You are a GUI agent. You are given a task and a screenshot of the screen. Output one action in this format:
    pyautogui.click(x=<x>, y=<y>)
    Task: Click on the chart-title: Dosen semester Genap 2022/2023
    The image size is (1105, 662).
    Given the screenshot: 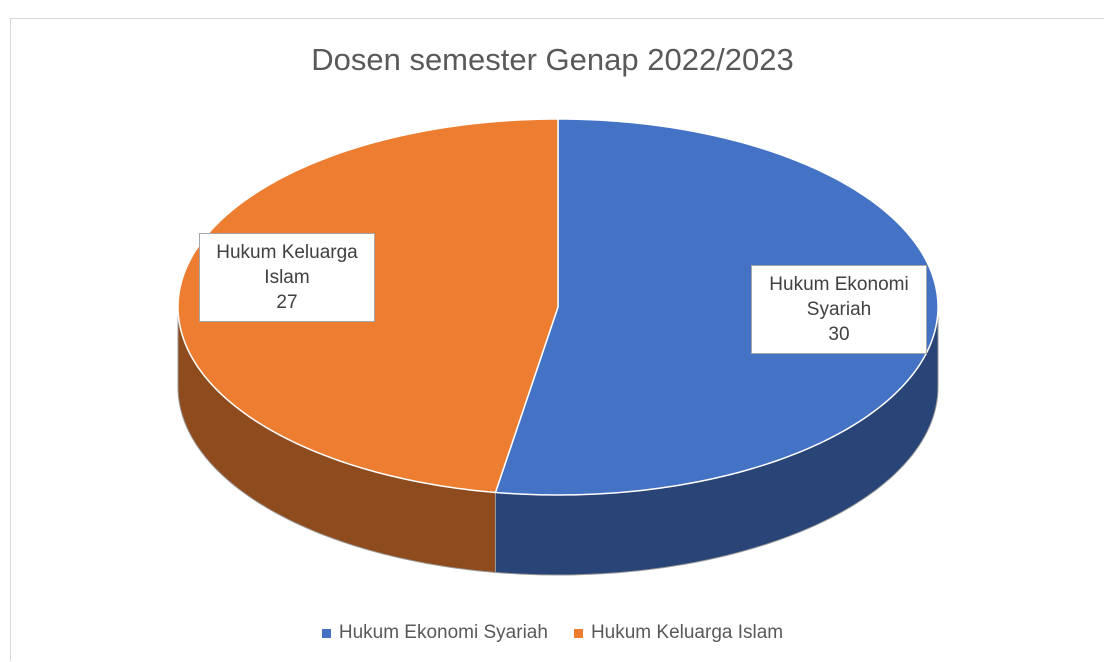 What is the action you would take?
    pyautogui.click(x=552, y=59)
    